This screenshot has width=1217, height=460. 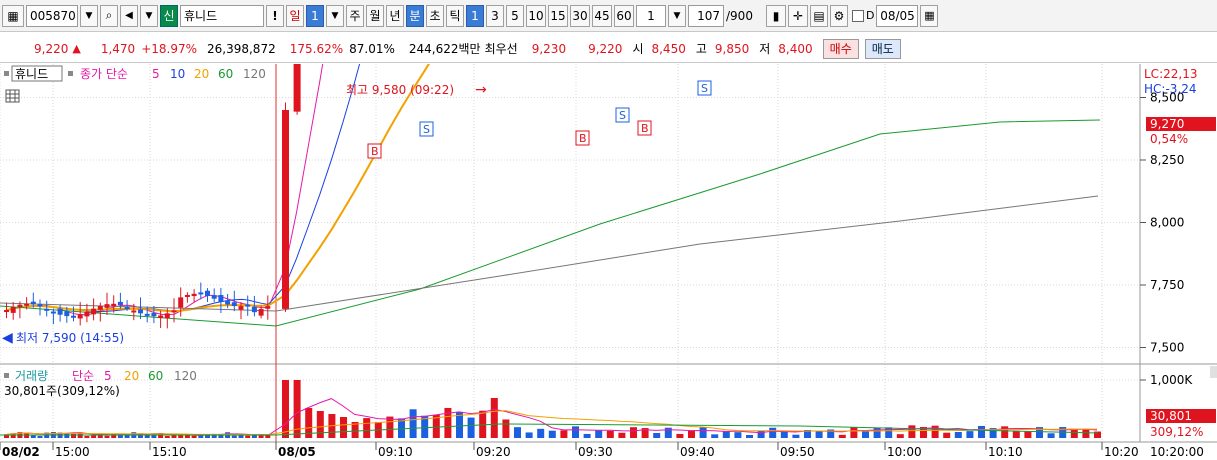 I want to click on current-volume-rate: 309,12%, so click(x=1176, y=432).